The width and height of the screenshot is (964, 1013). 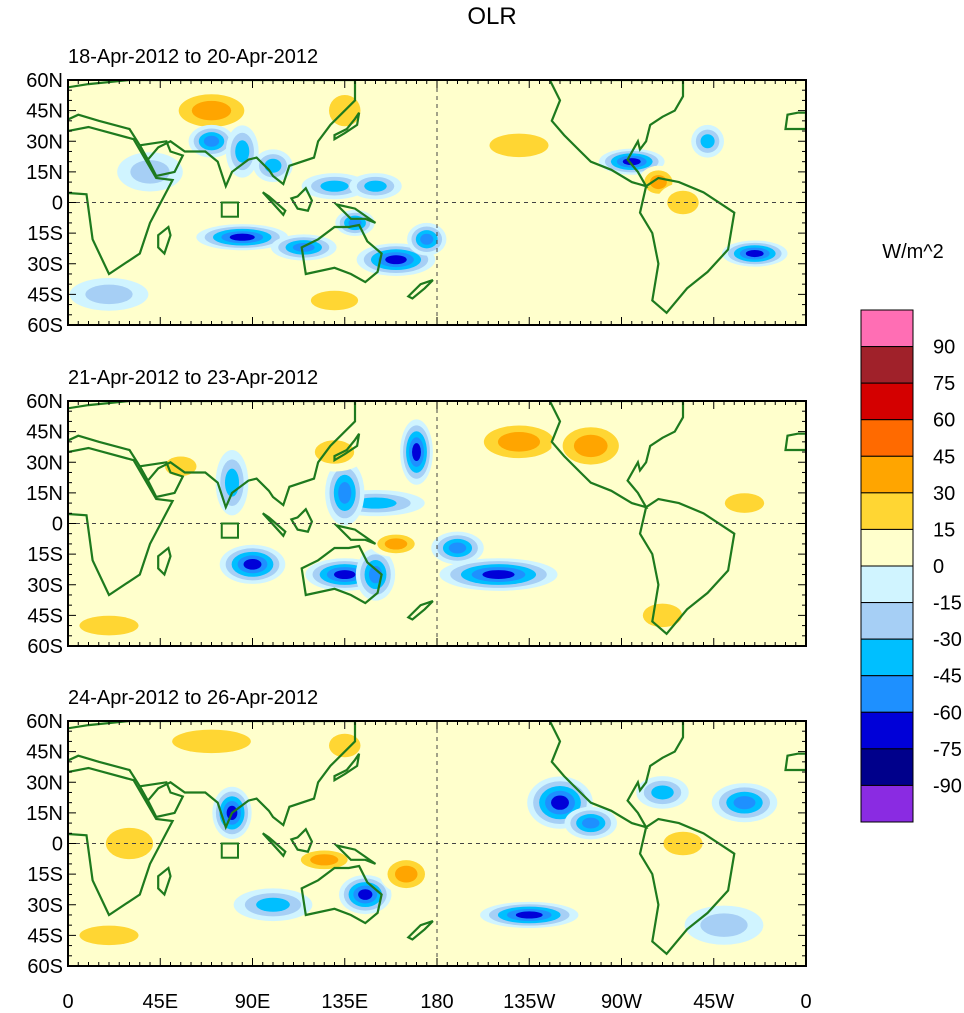 I want to click on colorbar-level-label: 15, so click(x=944, y=530).